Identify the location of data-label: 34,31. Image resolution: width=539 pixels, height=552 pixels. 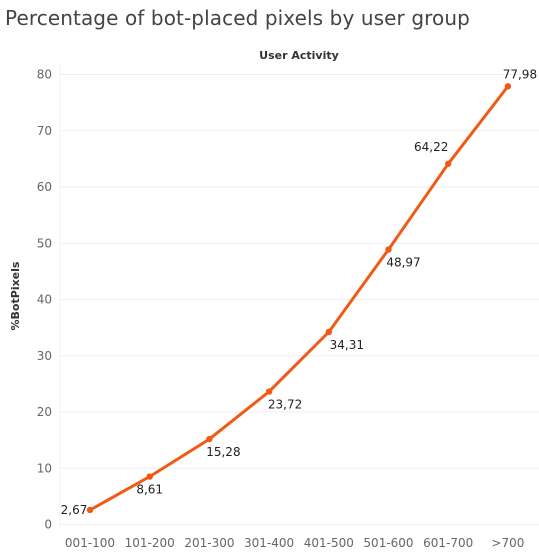
(347, 345).